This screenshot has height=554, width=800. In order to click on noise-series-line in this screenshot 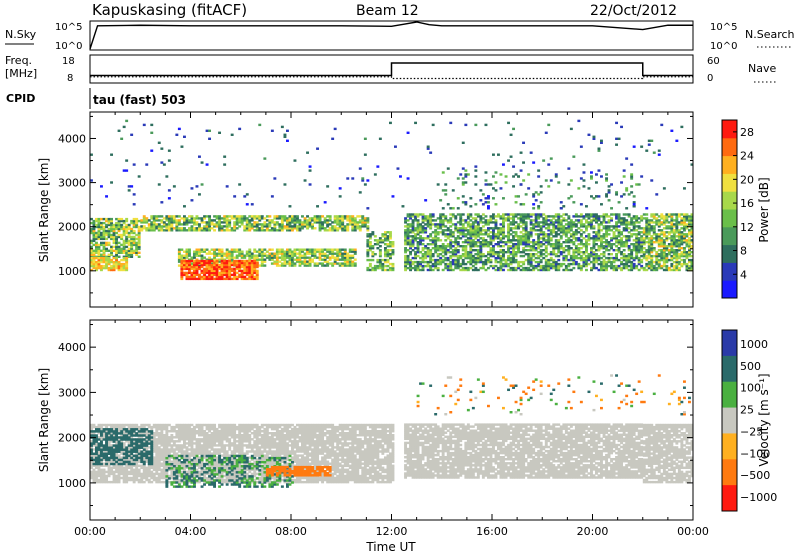, I will do `click(391, 35)`.